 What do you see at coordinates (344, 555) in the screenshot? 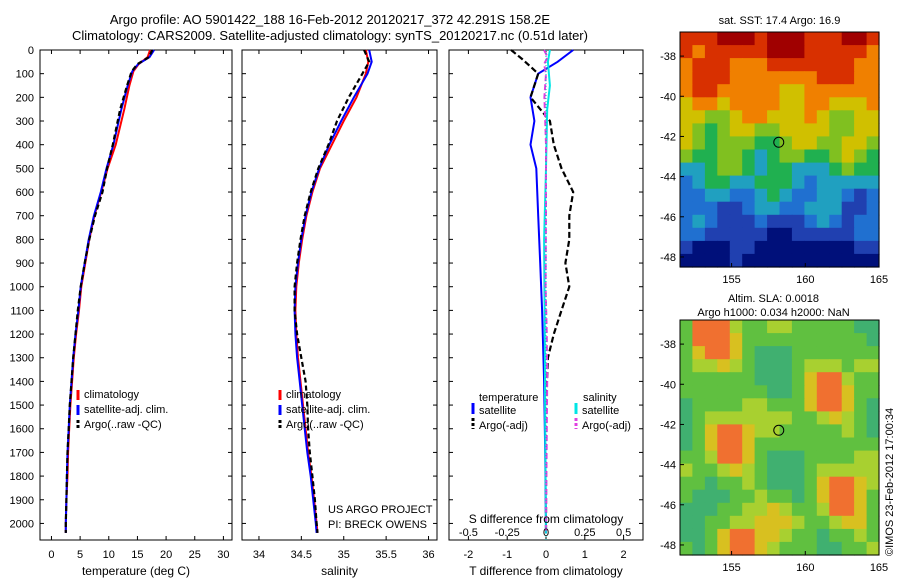
I see `x-tick-label: 35` at bounding box center [344, 555].